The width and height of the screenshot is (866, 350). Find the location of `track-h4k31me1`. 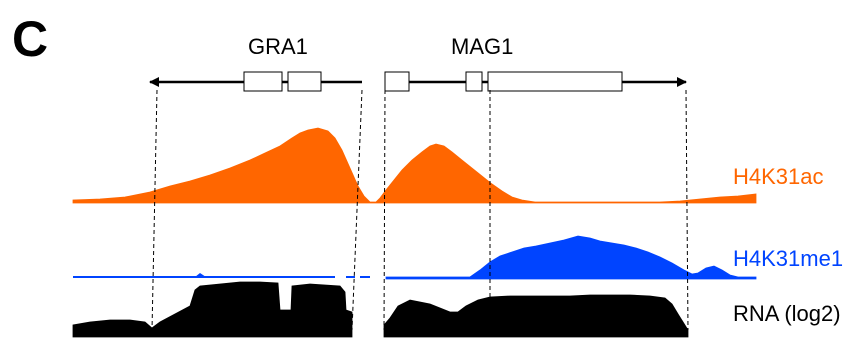

track-h4k31me1 is located at coordinates (415, 257).